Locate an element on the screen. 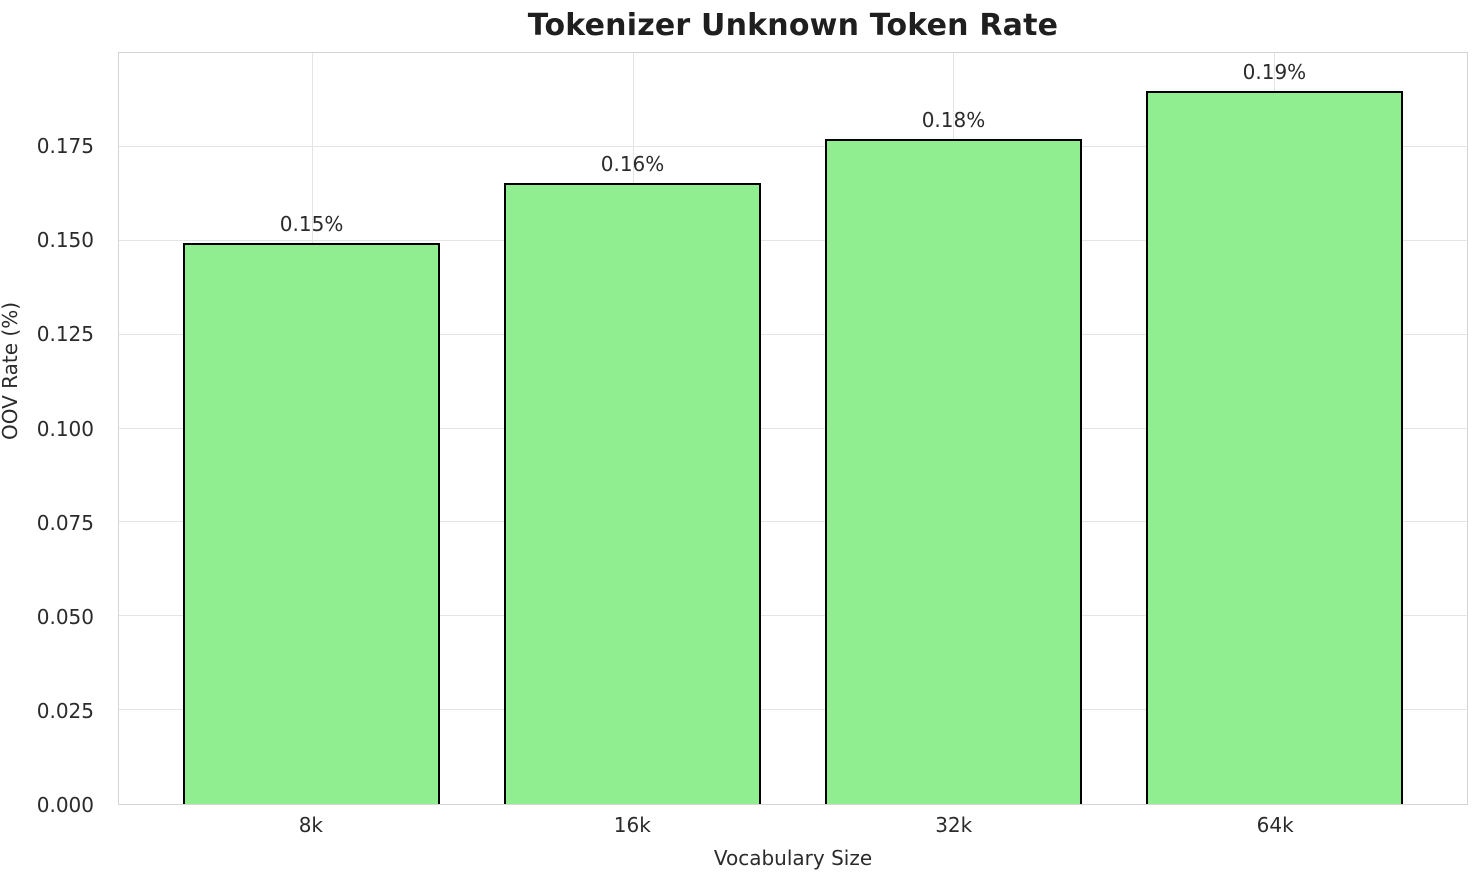 The width and height of the screenshot is (1484, 885). bar-value-label: 0.19% is located at coordinates (1274, 71).